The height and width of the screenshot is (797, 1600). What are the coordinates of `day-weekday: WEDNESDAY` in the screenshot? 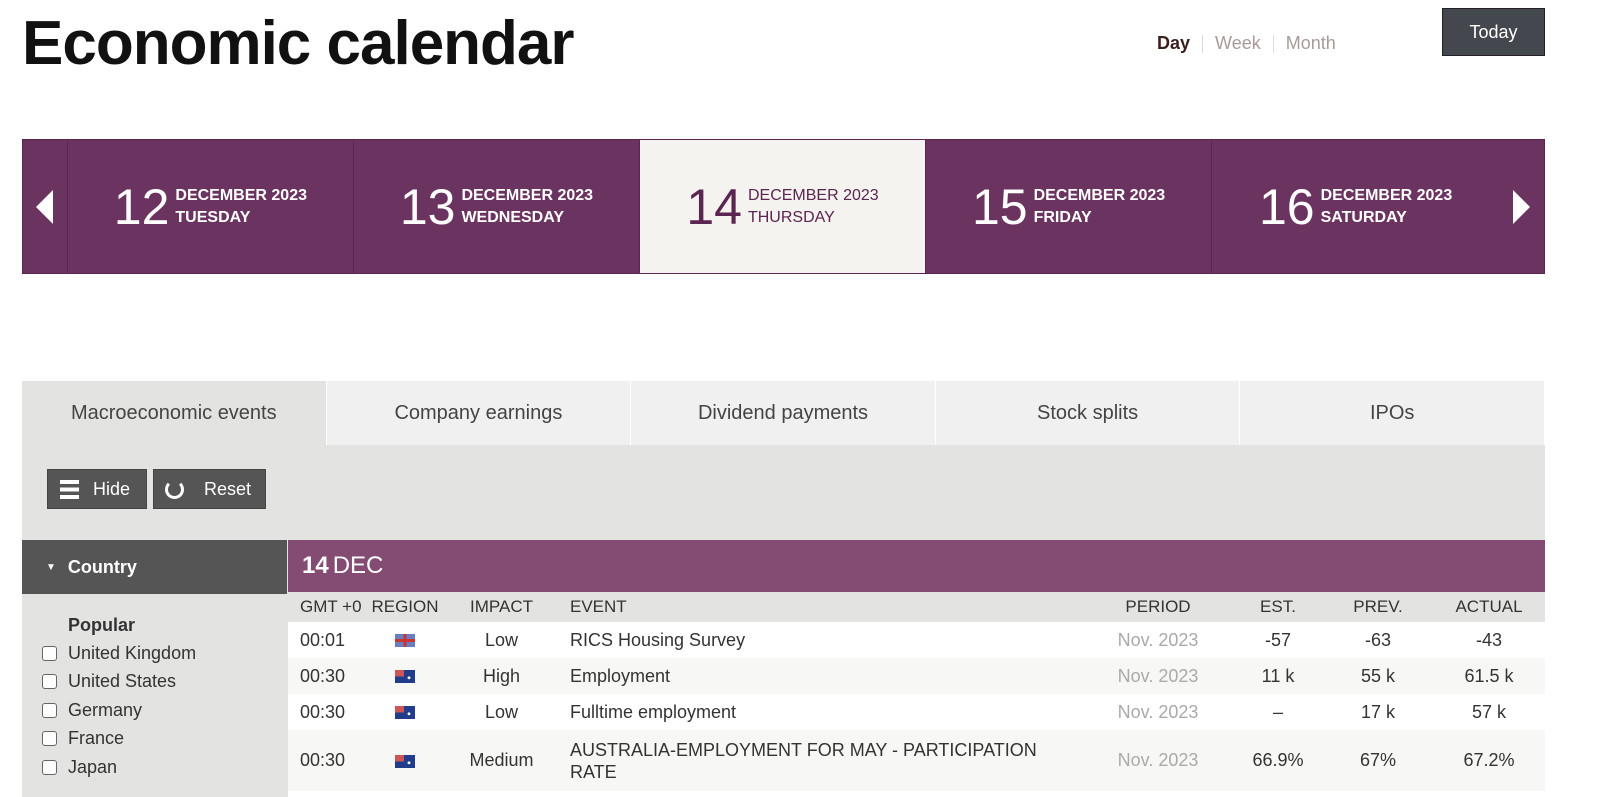 It's located at (512, 217).